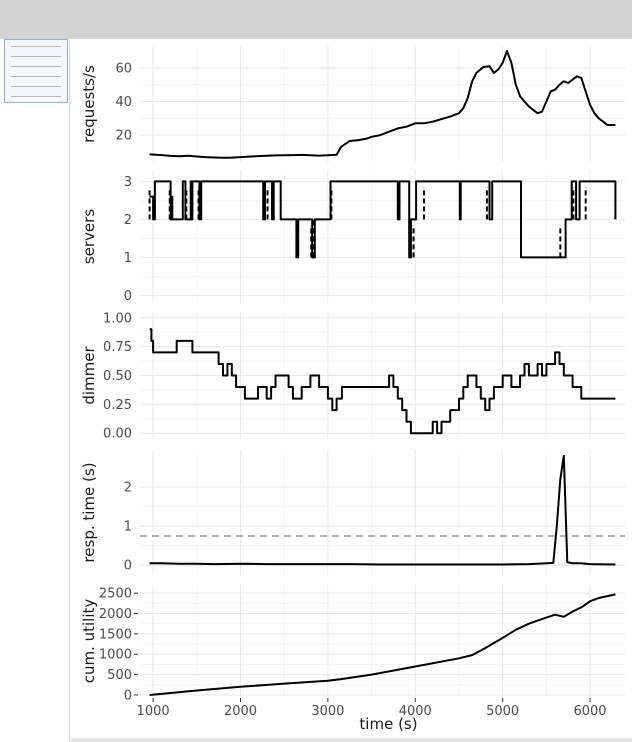 The image size is (632, 742). I want to click on y-axis-title: cum. utility, so click(89, 641).